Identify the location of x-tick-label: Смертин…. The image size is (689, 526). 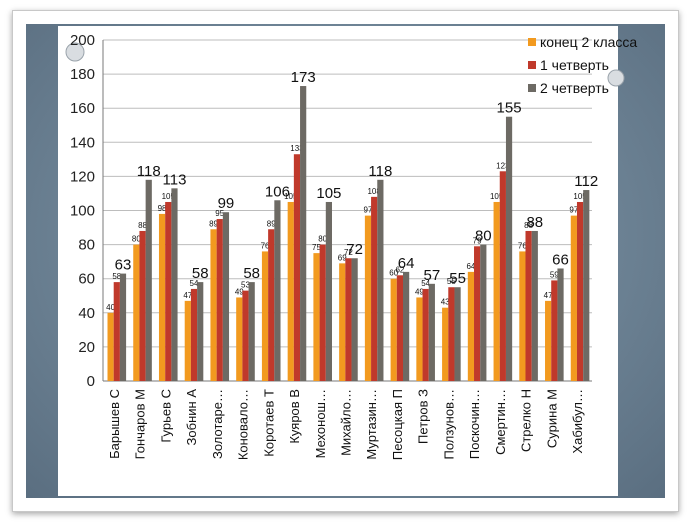
(500, 422).